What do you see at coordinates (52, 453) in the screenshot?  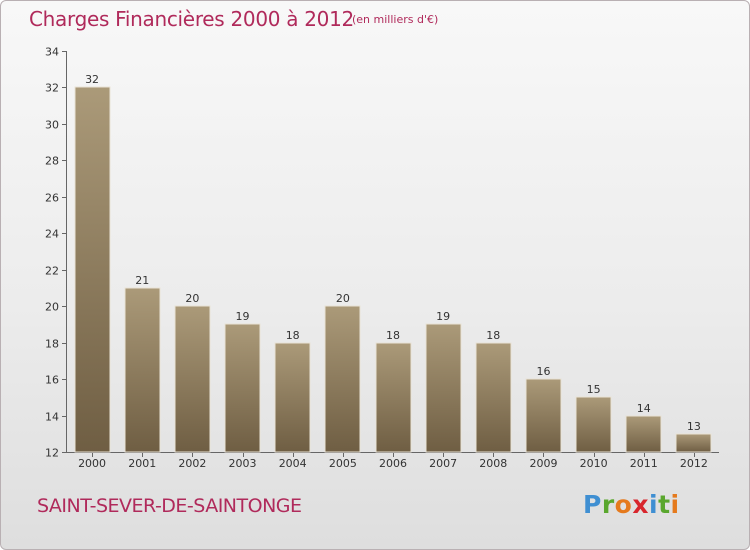 I see `y-tick-label: 12` at bounding box center [52, 453].